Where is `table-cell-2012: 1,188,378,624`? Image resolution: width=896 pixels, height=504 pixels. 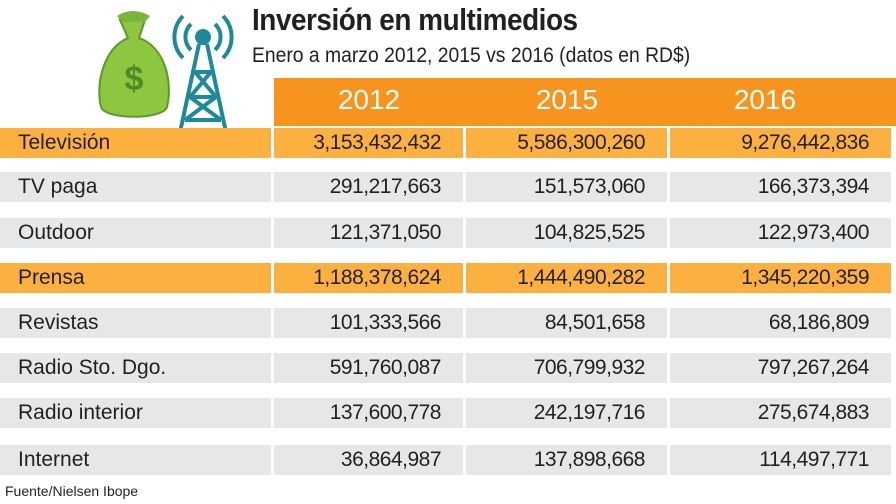 table-cell-2012: 1,188,378,624 is located at coordinates (368, 278).